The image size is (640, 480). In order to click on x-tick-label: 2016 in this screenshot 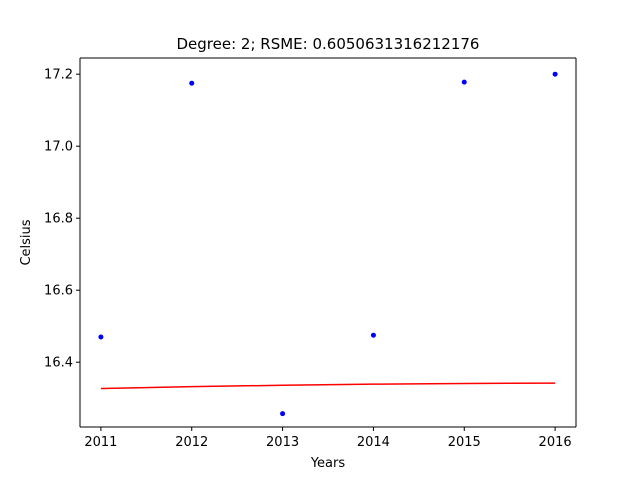, I will do `click(555, 442)`.